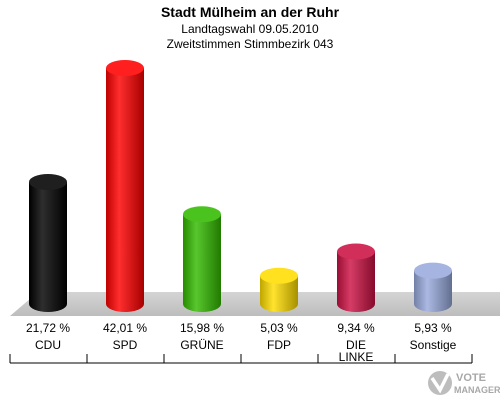  Describe the element at coordinates (250, 44) in the screenshot. I see `chart-subtitle-2: Zweitstimmen Stimmbezirk 043` at that location.